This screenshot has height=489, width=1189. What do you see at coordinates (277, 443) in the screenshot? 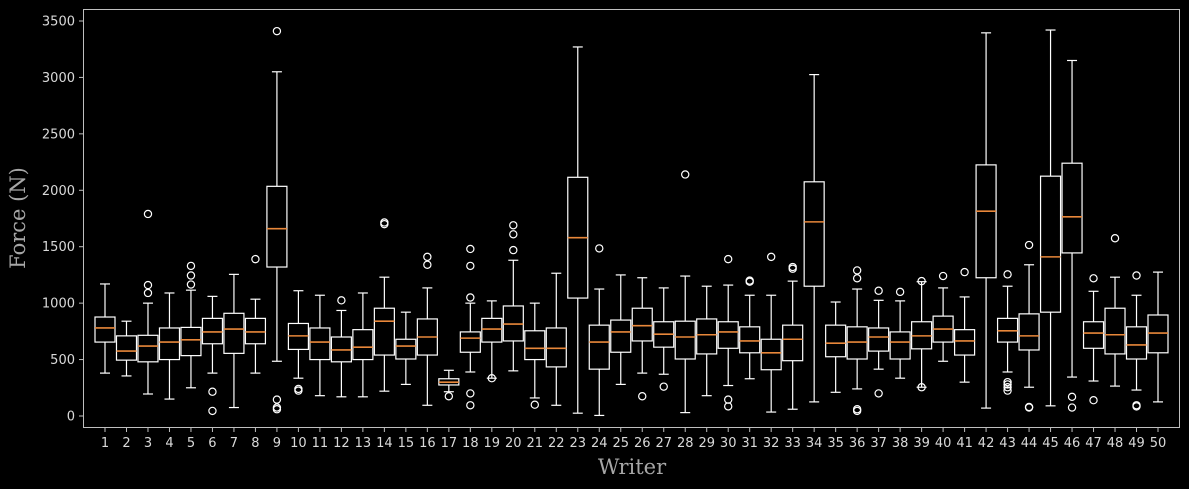
I see `x-tick-label: 9` at bounding box center [277, 443].